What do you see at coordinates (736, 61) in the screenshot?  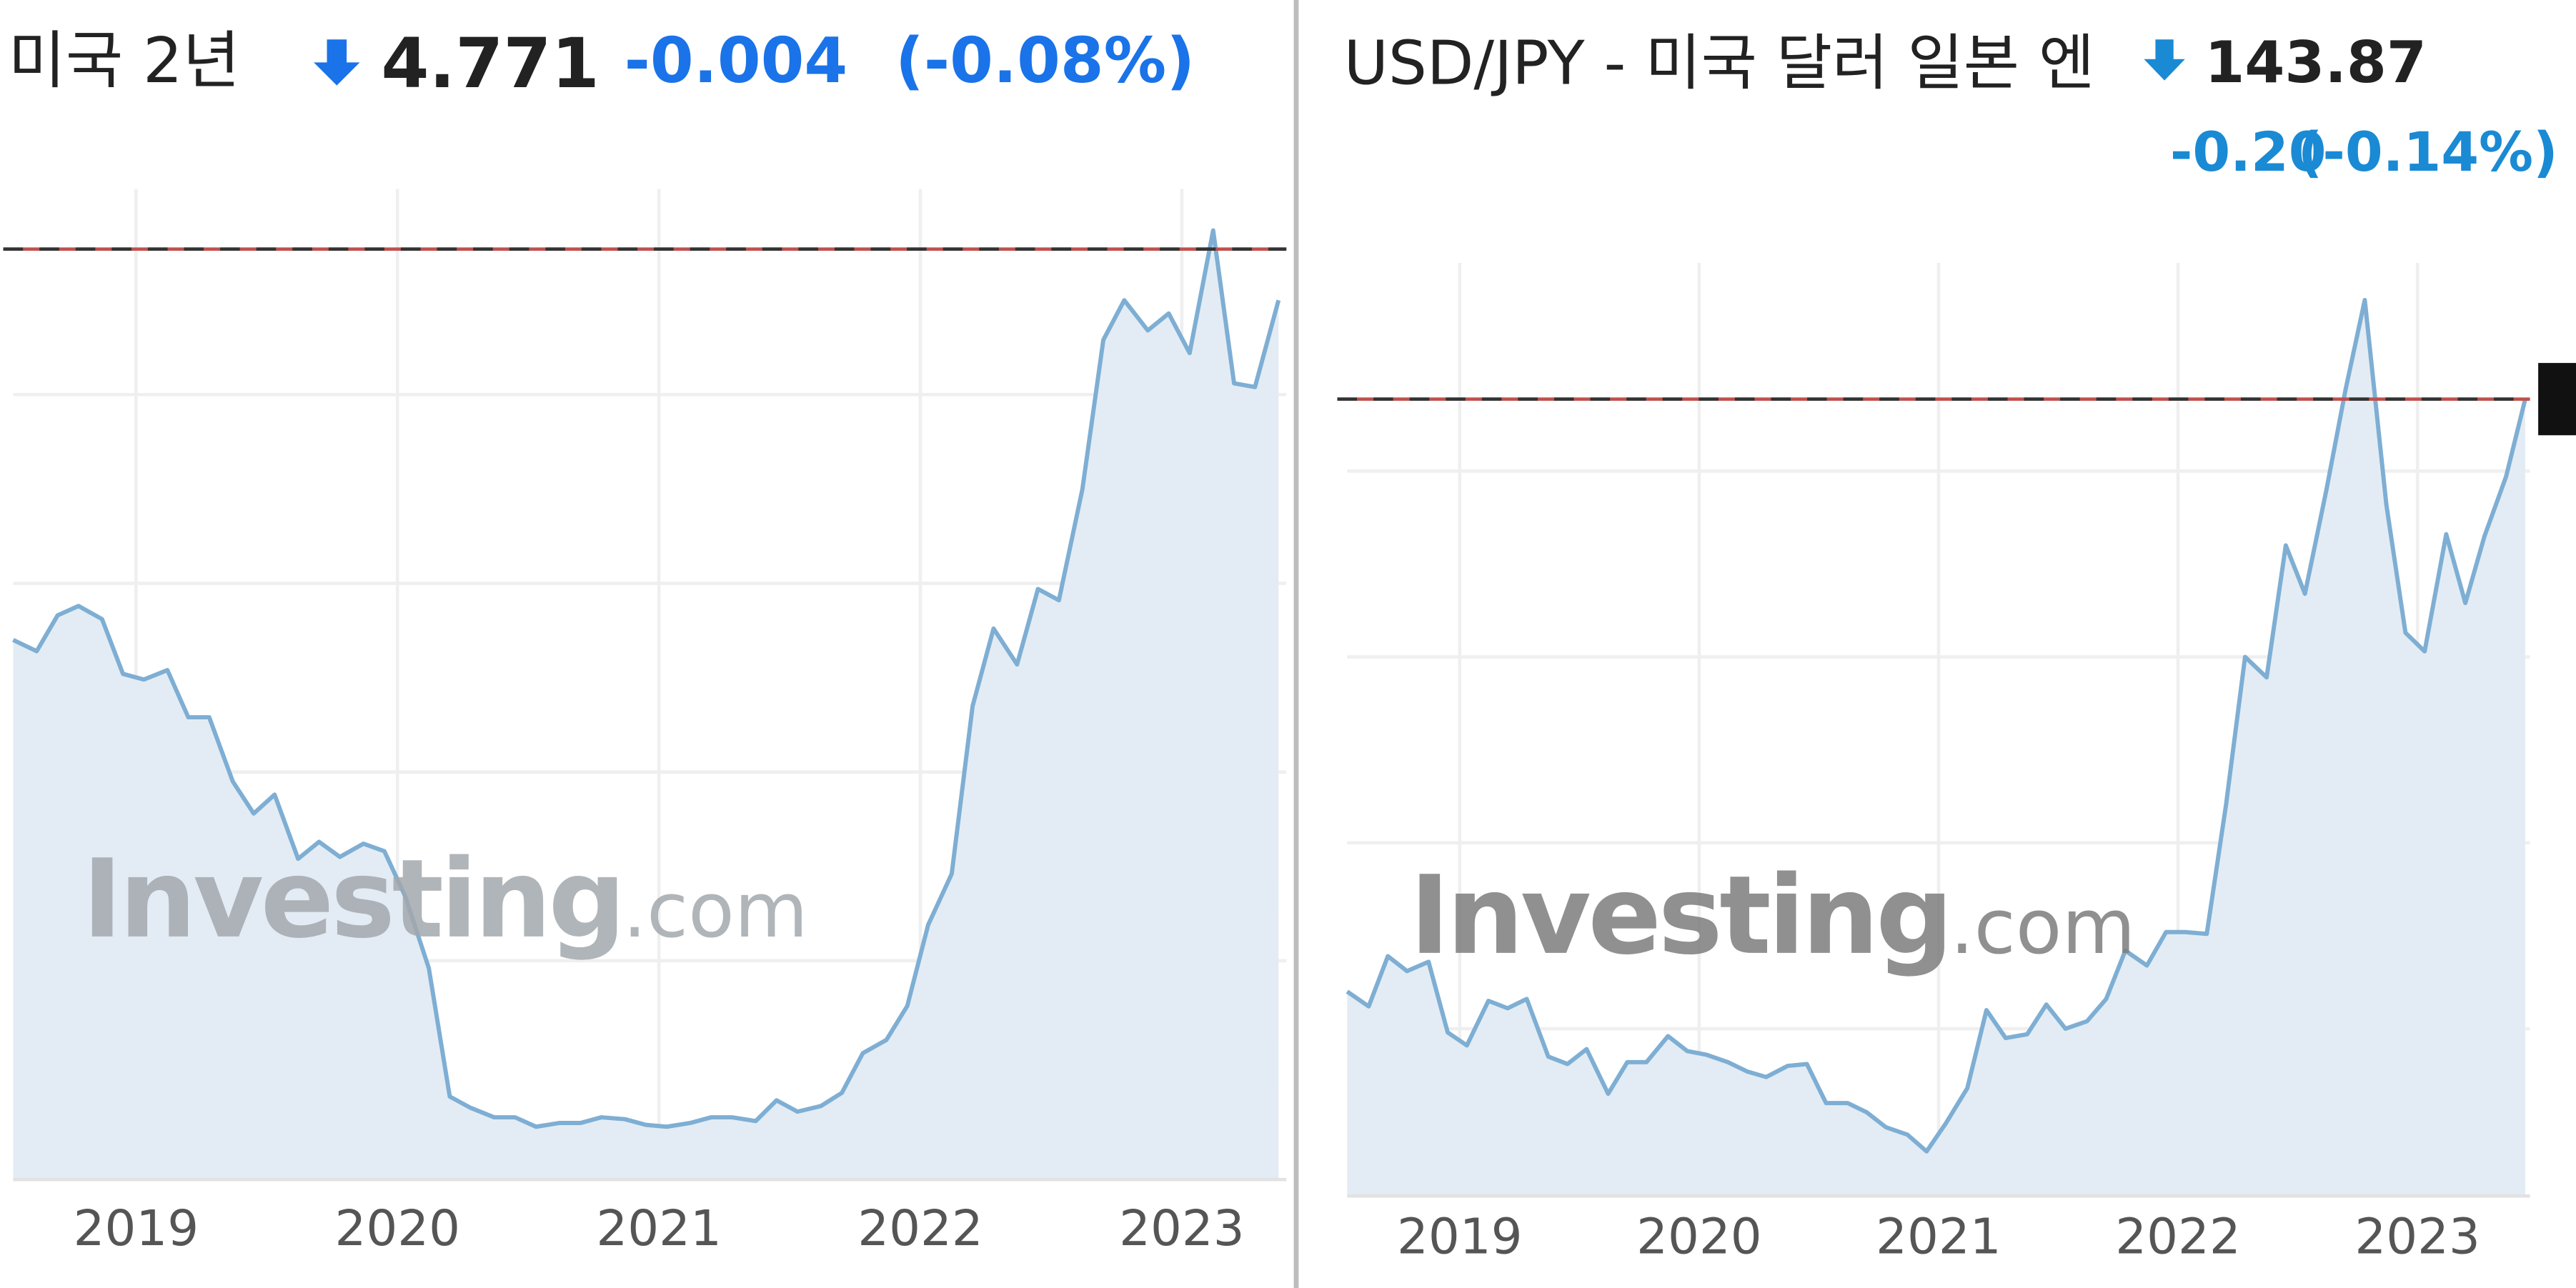 I see `price-change: -0.004` at bounding box center [736, 61].